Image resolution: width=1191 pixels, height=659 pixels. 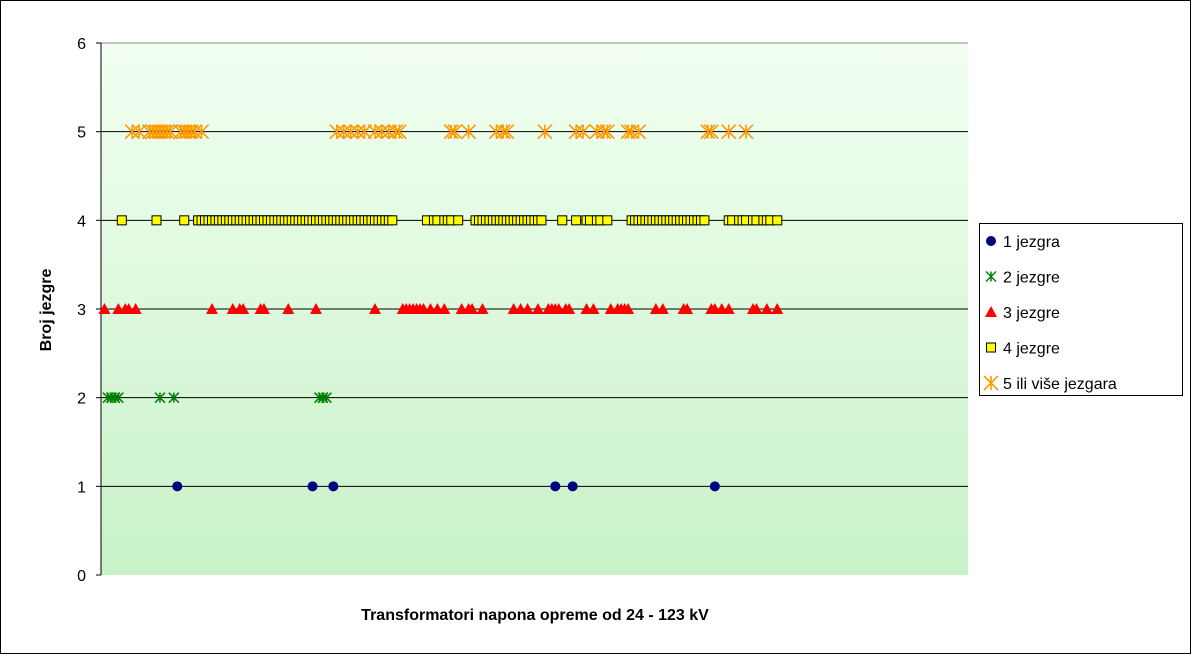 I want to click on y-tick-label: 2, so click(x=81, y=399).